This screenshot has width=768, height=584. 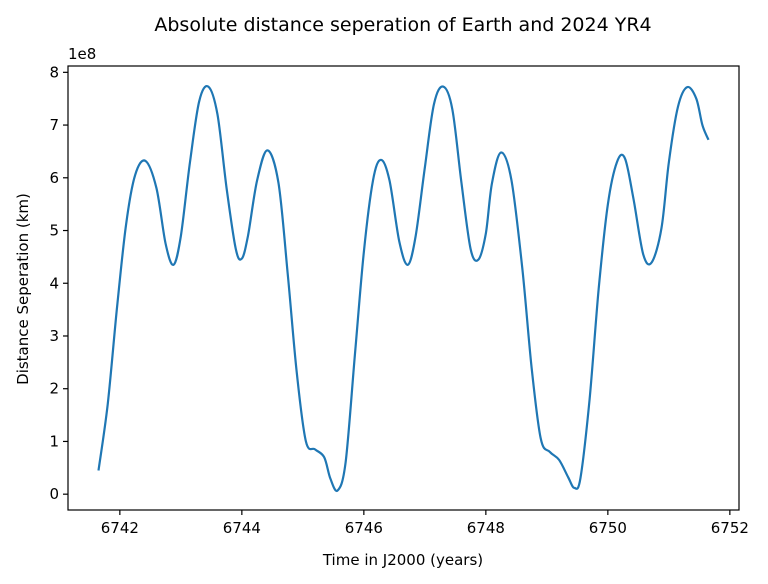 I want to click on x-tick-label: 6750, so click(x=608, y=528).